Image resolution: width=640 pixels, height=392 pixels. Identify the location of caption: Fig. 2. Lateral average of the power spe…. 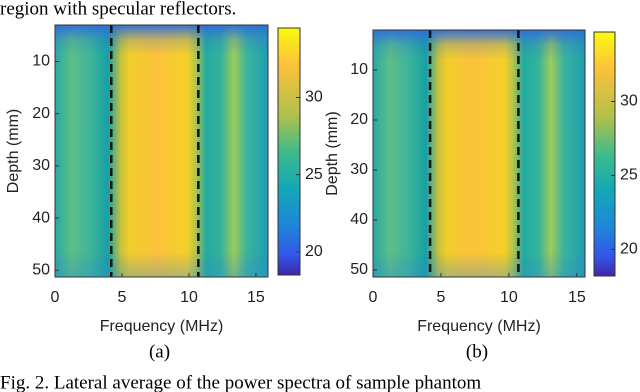
(240, 382).